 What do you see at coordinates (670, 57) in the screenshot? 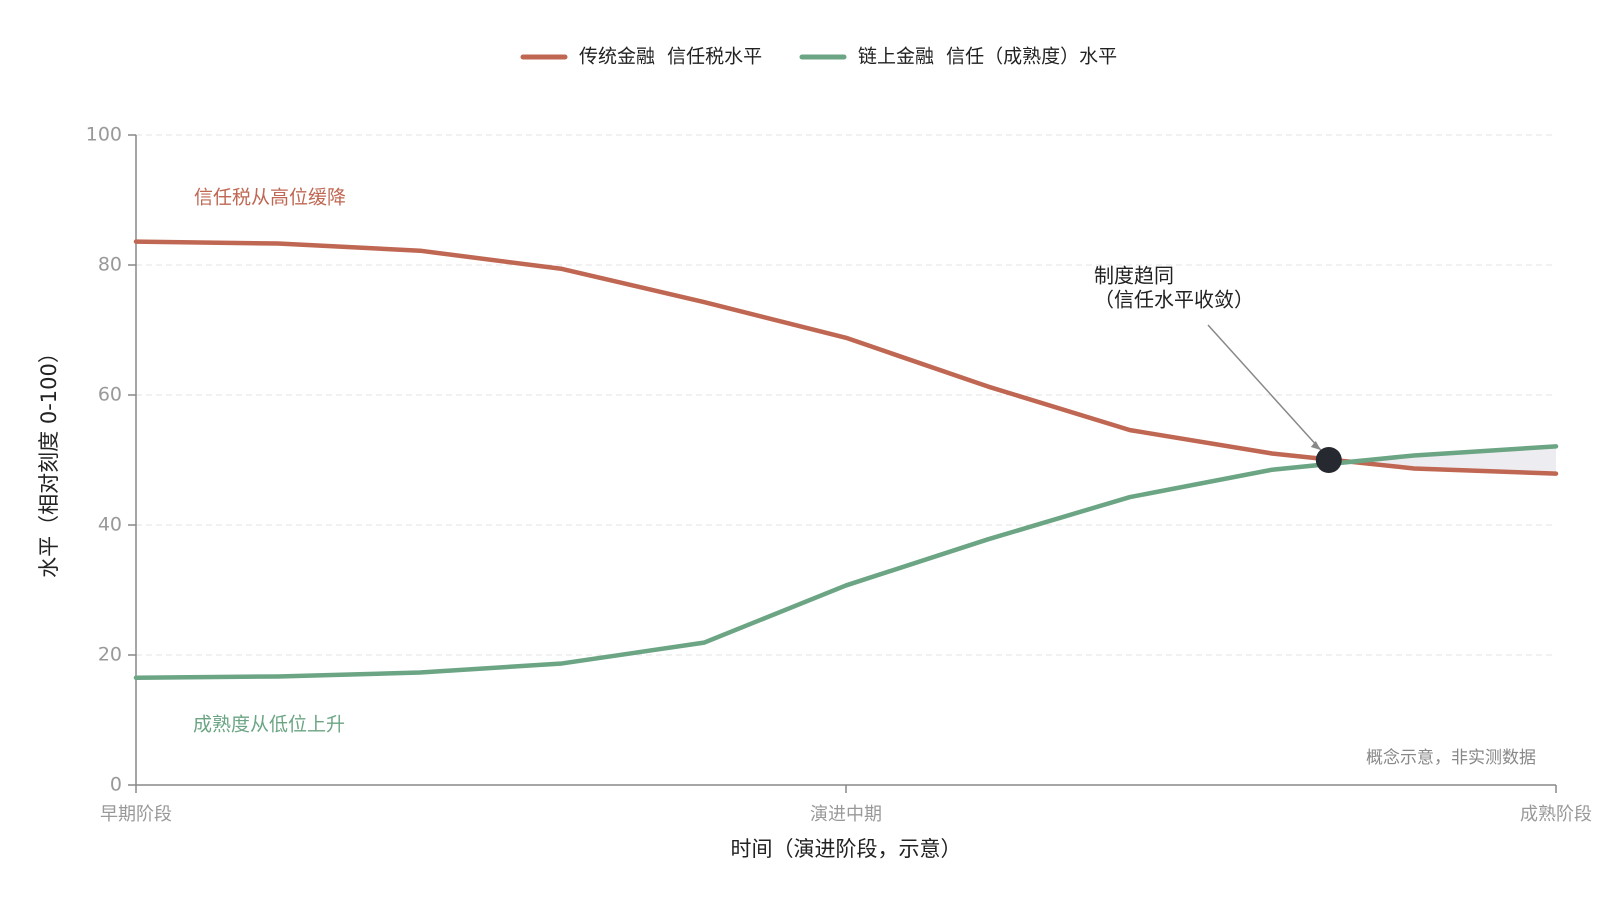
I see `legend-label: 传统金融 信任税水平` at bounding box center [670, 57].